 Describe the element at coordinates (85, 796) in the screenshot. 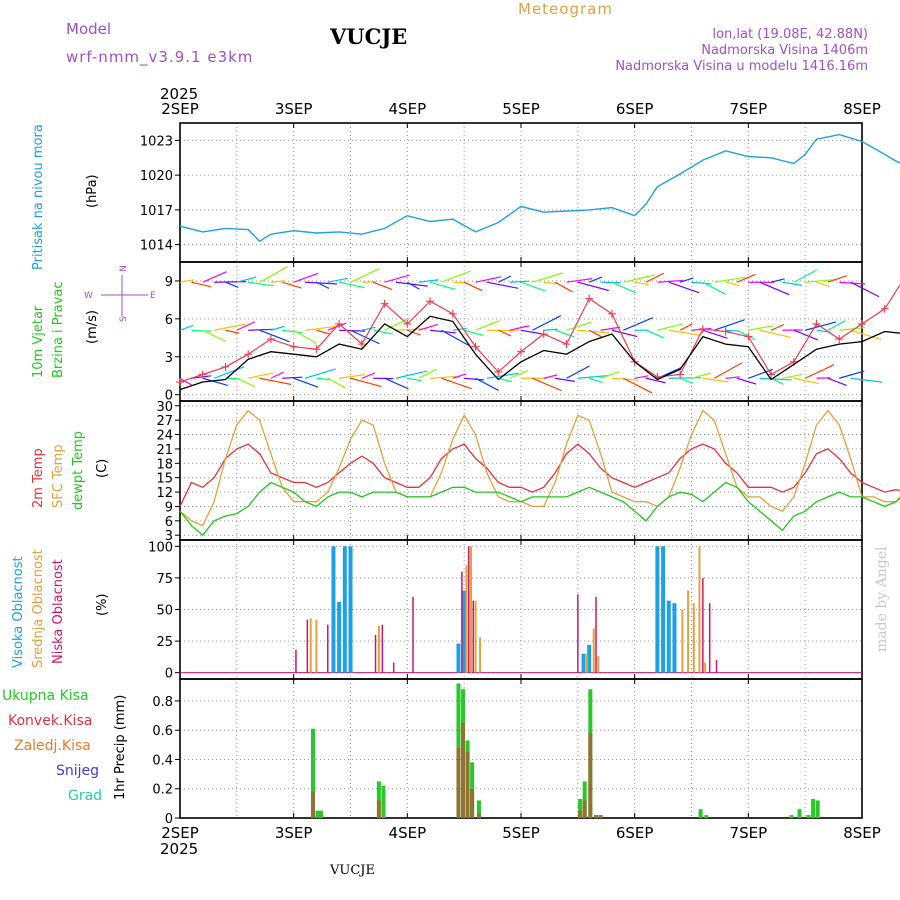

I see `hail-label: Grad` at that location.